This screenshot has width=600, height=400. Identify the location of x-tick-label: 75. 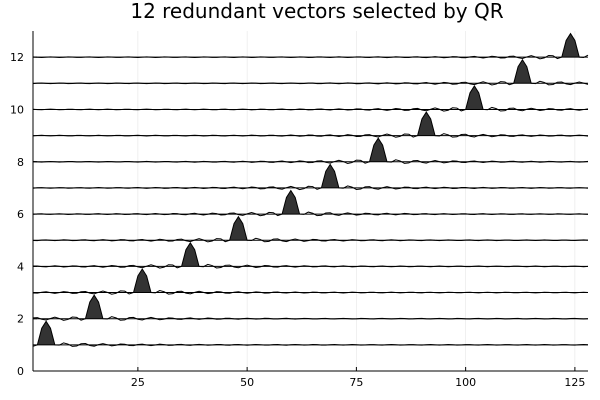
(356, 382).